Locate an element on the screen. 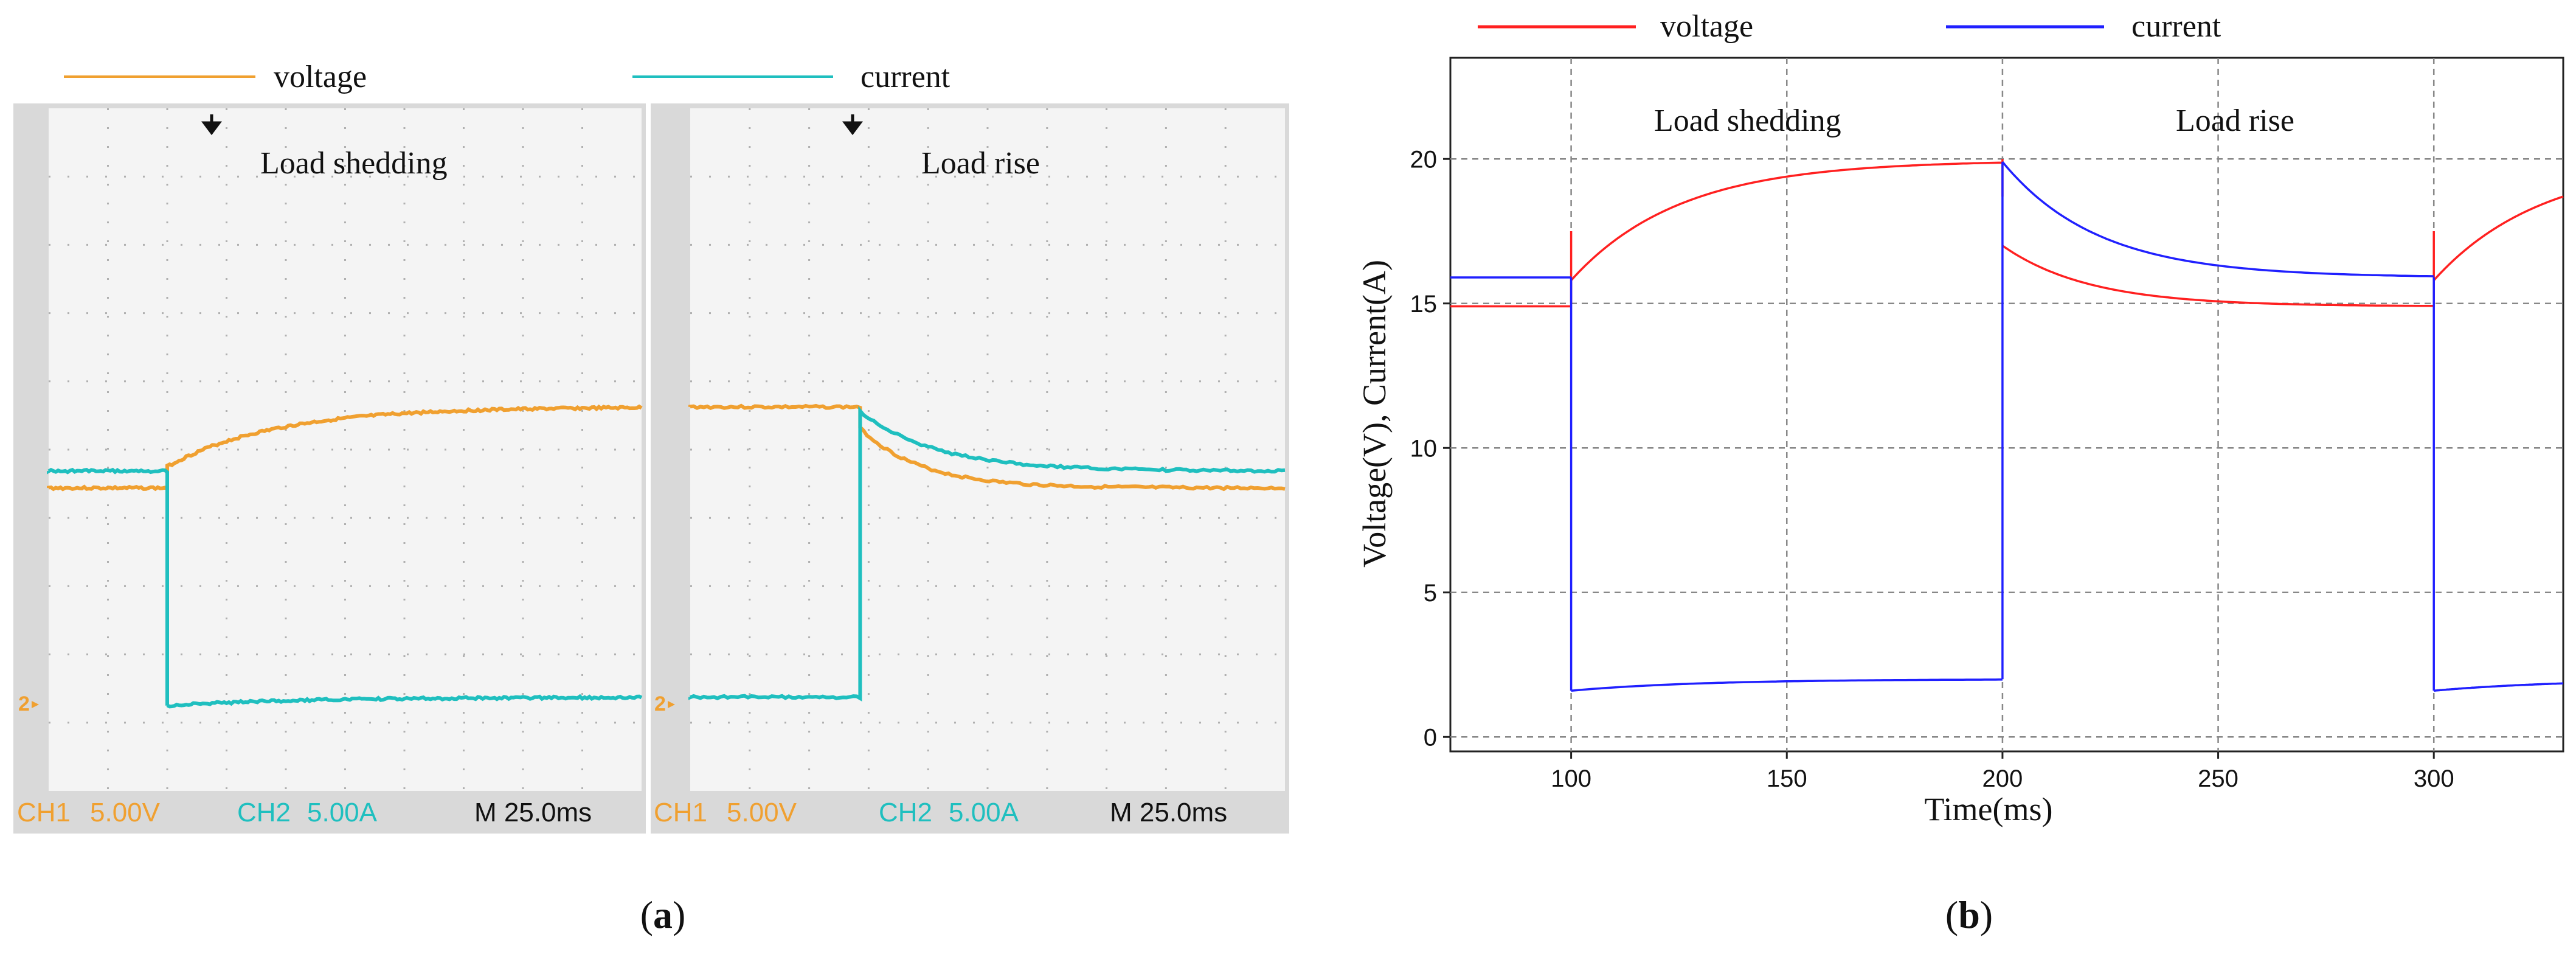 The height and width of the screenshot is (954, 2576). x-axis-label: Time(ms) is located at coordinates (1988, 809).